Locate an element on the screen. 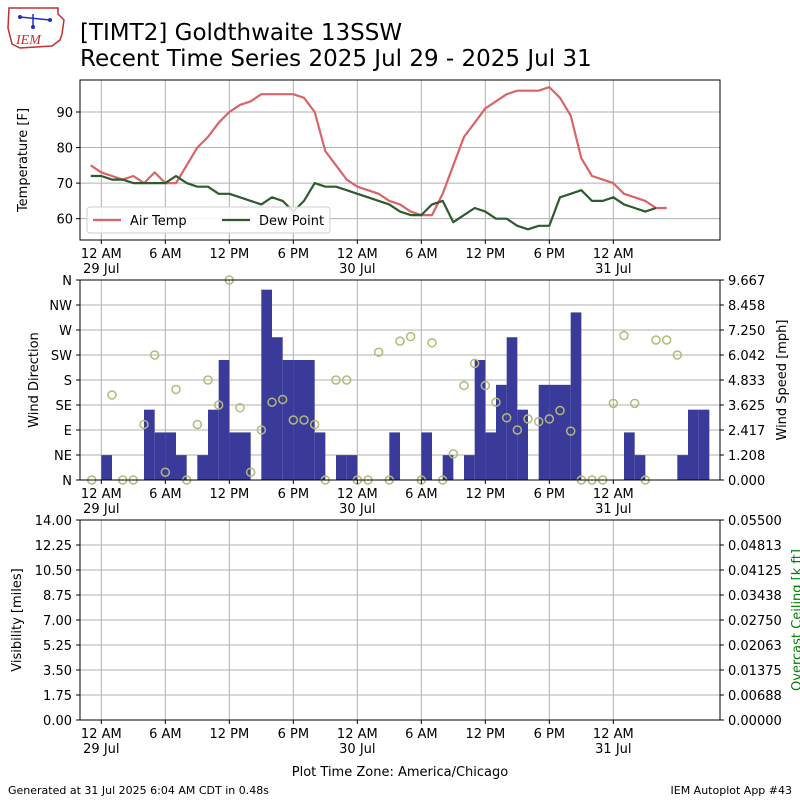  wind-direction-axis-label: Wind Direction is located at coordinates (34, 380).